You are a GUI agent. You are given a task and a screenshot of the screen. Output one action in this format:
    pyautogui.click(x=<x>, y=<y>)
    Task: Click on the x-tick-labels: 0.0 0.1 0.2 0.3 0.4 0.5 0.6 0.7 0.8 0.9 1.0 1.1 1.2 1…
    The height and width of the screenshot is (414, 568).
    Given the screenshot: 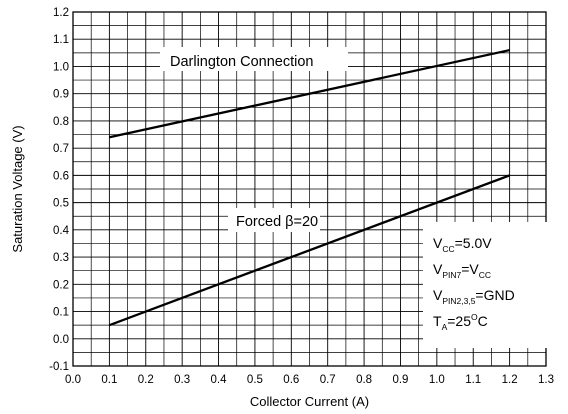 What is the action you would take?
    pyautogui.click(x=309, y=380)
    